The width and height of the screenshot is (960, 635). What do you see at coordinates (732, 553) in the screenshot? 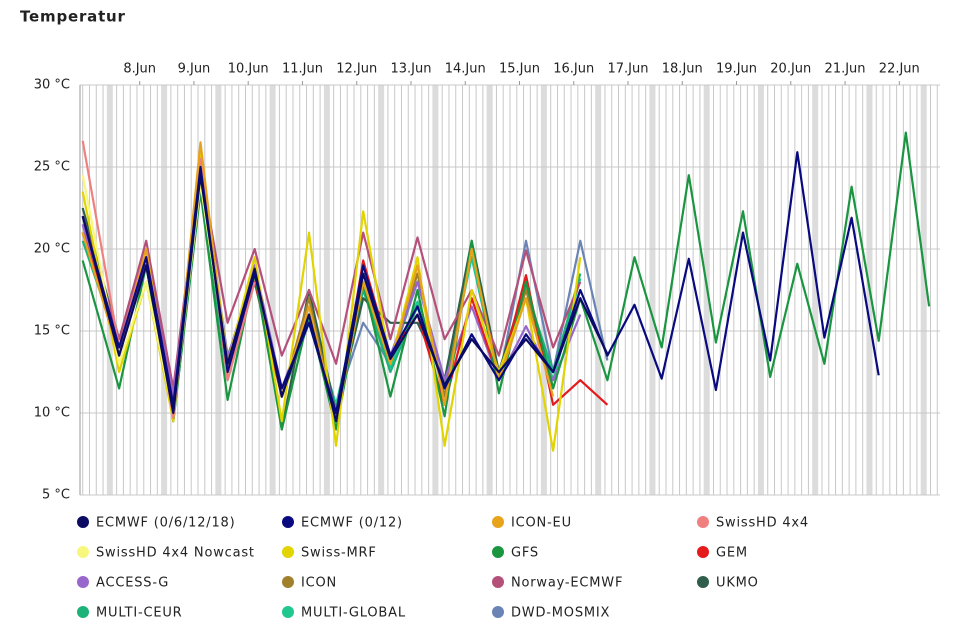
I see `legend-label: GEM` at bounding box center [732, 553].